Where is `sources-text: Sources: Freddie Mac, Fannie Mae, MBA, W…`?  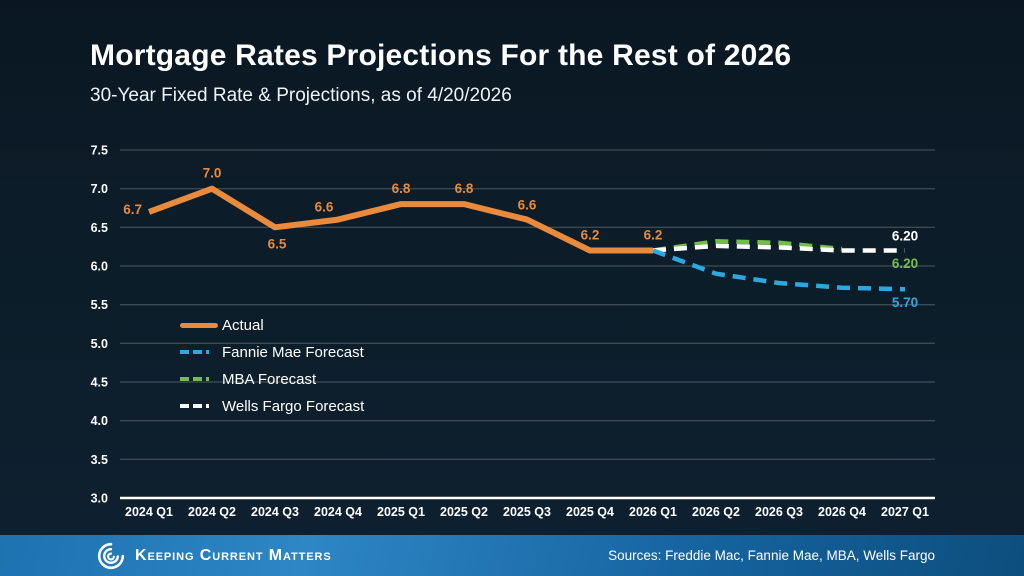
sources-text: Sources: Freddie Mac, Fannie Mae, MBA, W… is located at coordinates (771, 555).